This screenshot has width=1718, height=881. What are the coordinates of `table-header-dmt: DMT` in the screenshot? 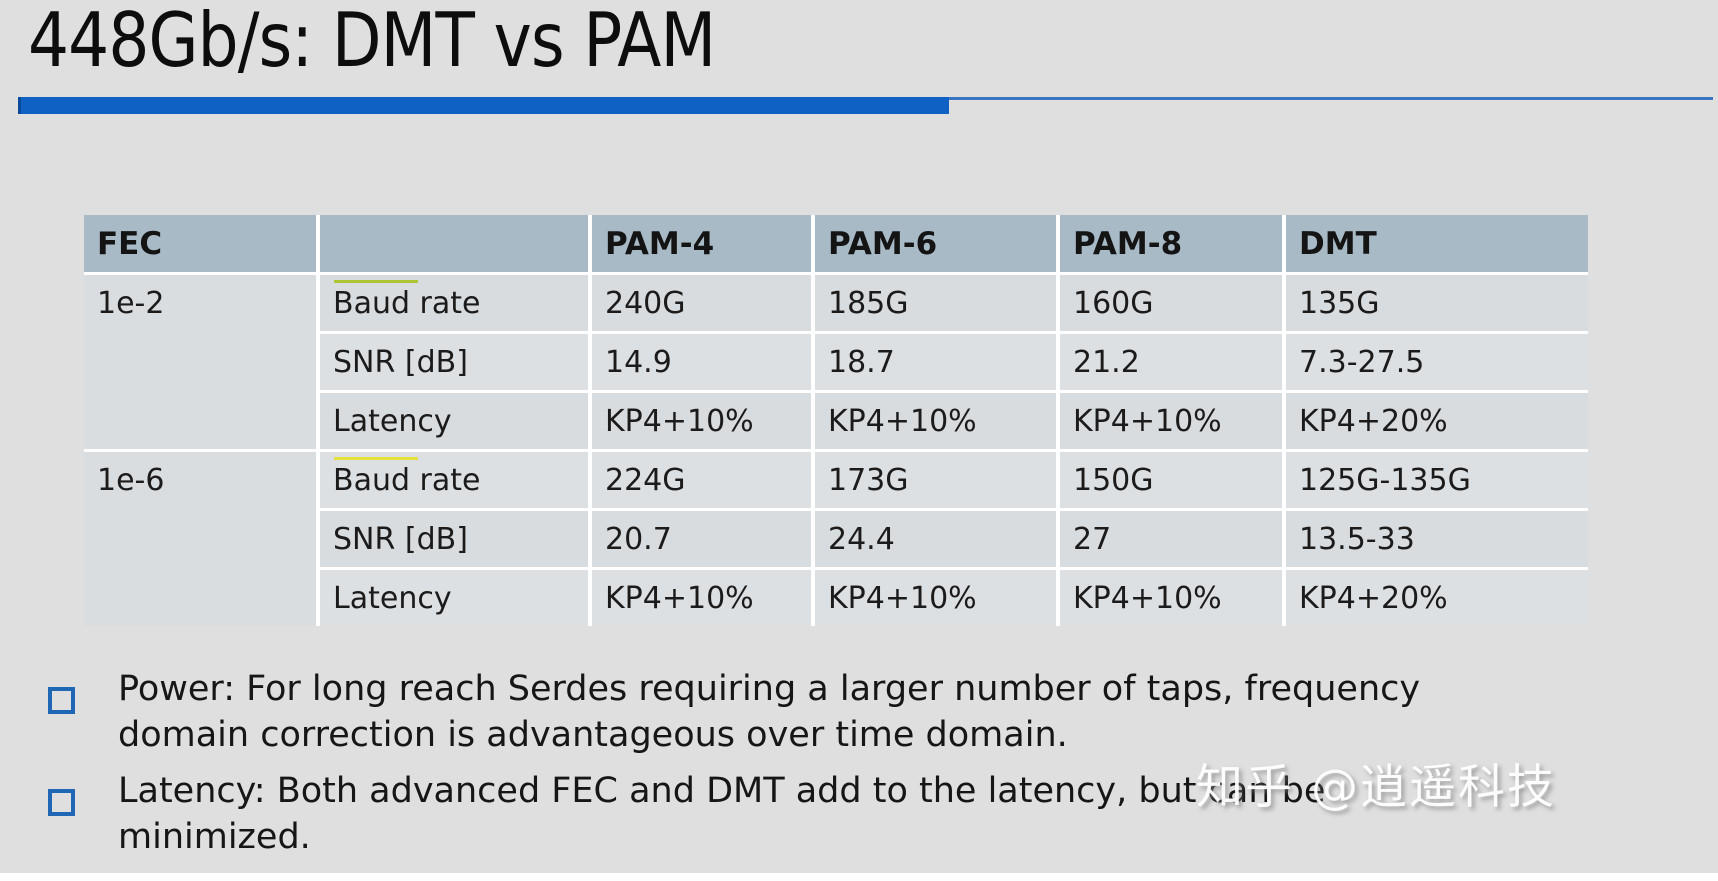 It's located at (1437, 243).